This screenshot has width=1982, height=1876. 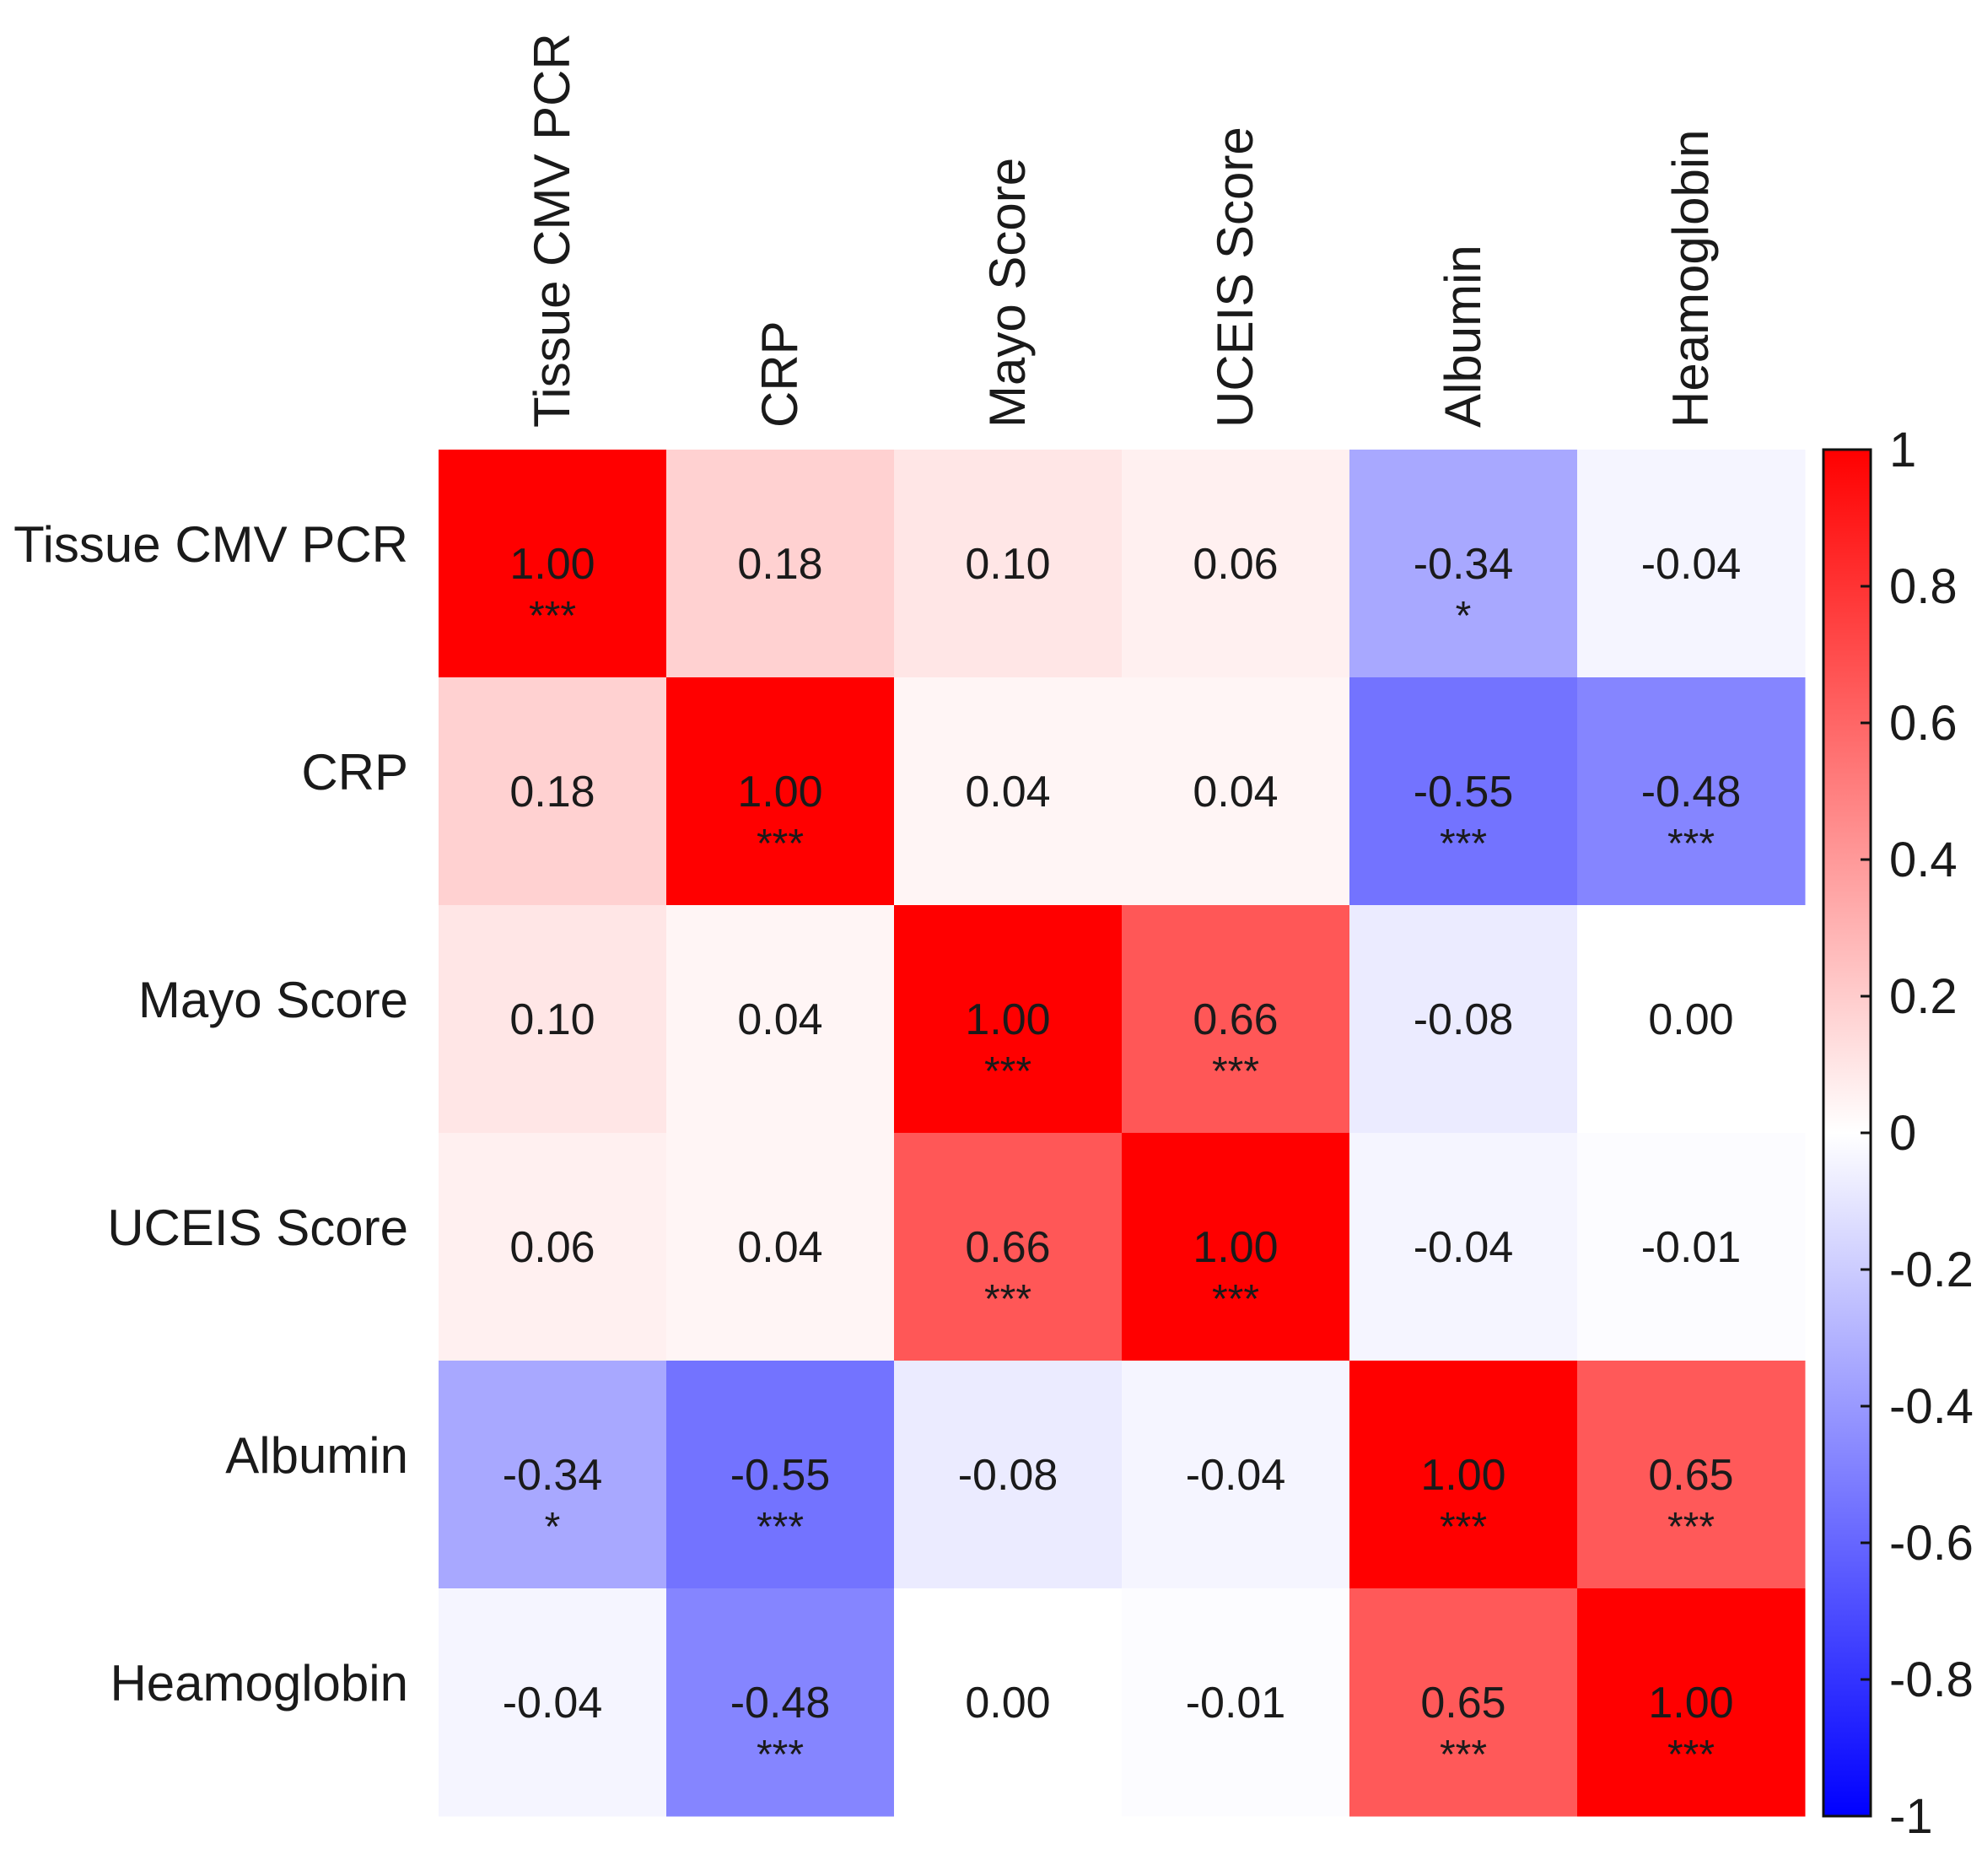 I want to click on heatmap-cell-r5-c2, so click(x=1009, y=1702).